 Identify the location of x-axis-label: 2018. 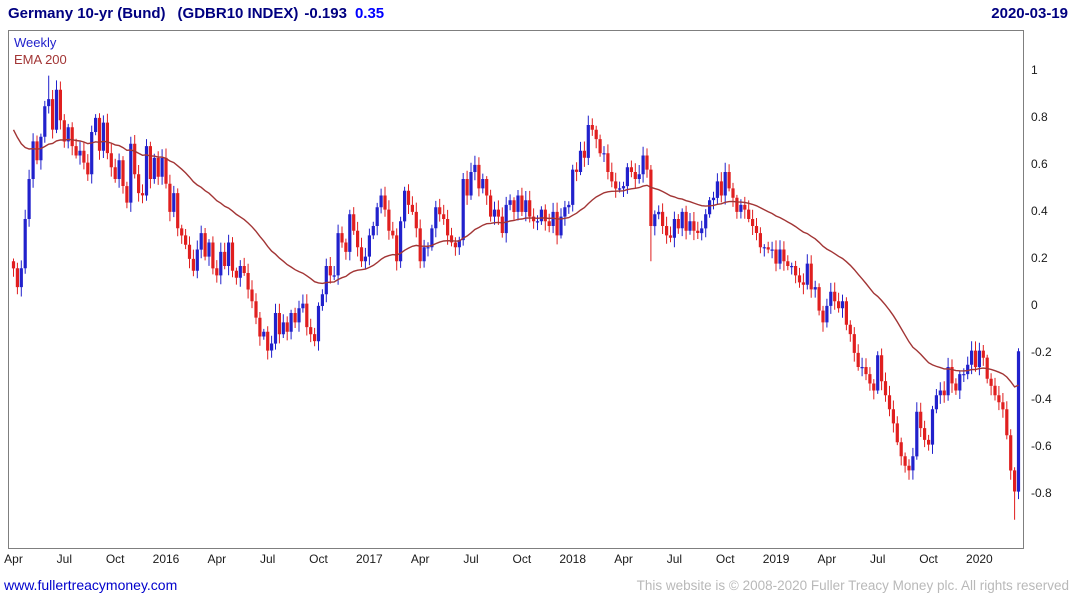
(573, 559).